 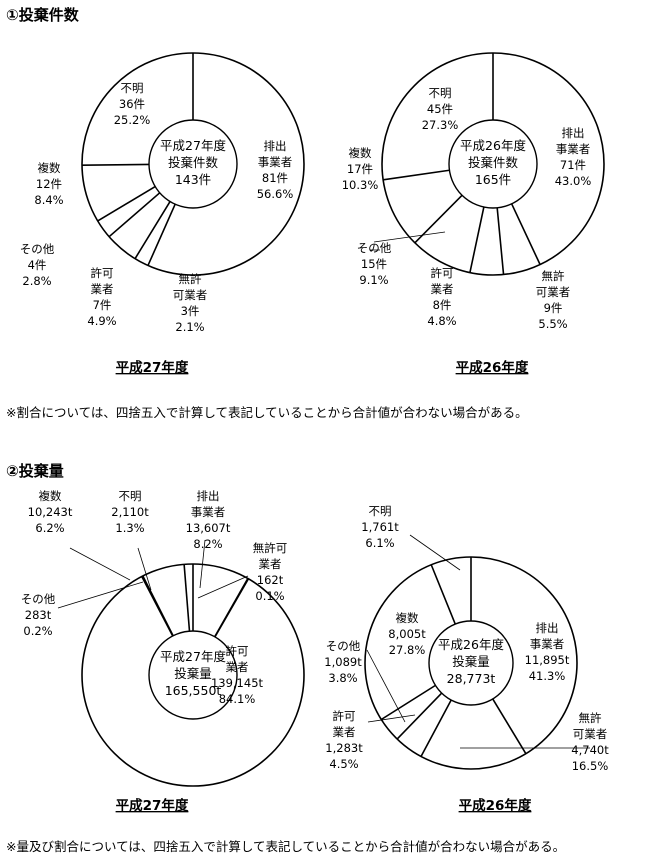 What do you see at coordinates (232, 608) in the screenshot?
I see `chart3-slice-3-boundary` at bounding box center [232, 608].